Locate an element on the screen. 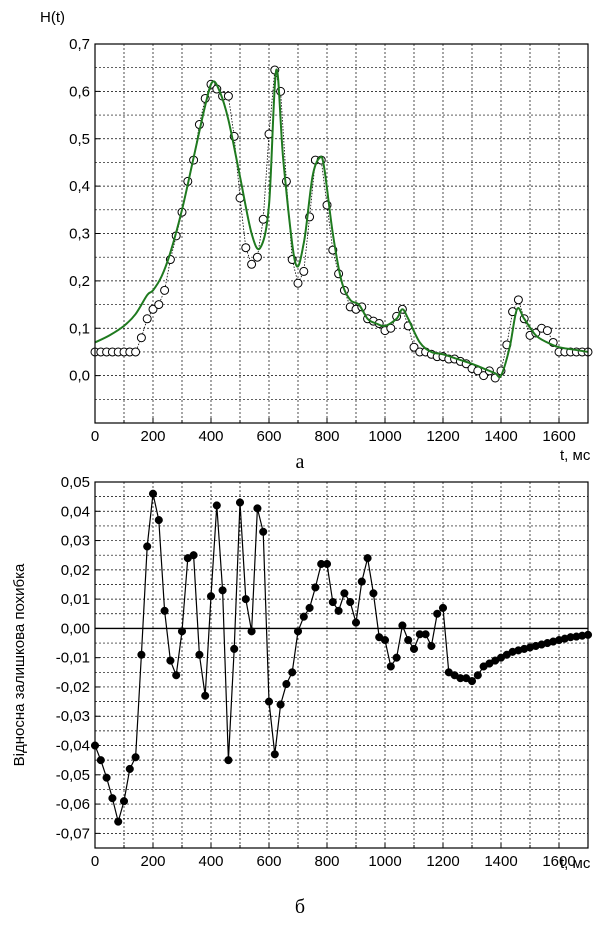 The height and width of the screenshot is (928, 600). a-ytick-label: 0,6 is located at coordinates (79, 91).